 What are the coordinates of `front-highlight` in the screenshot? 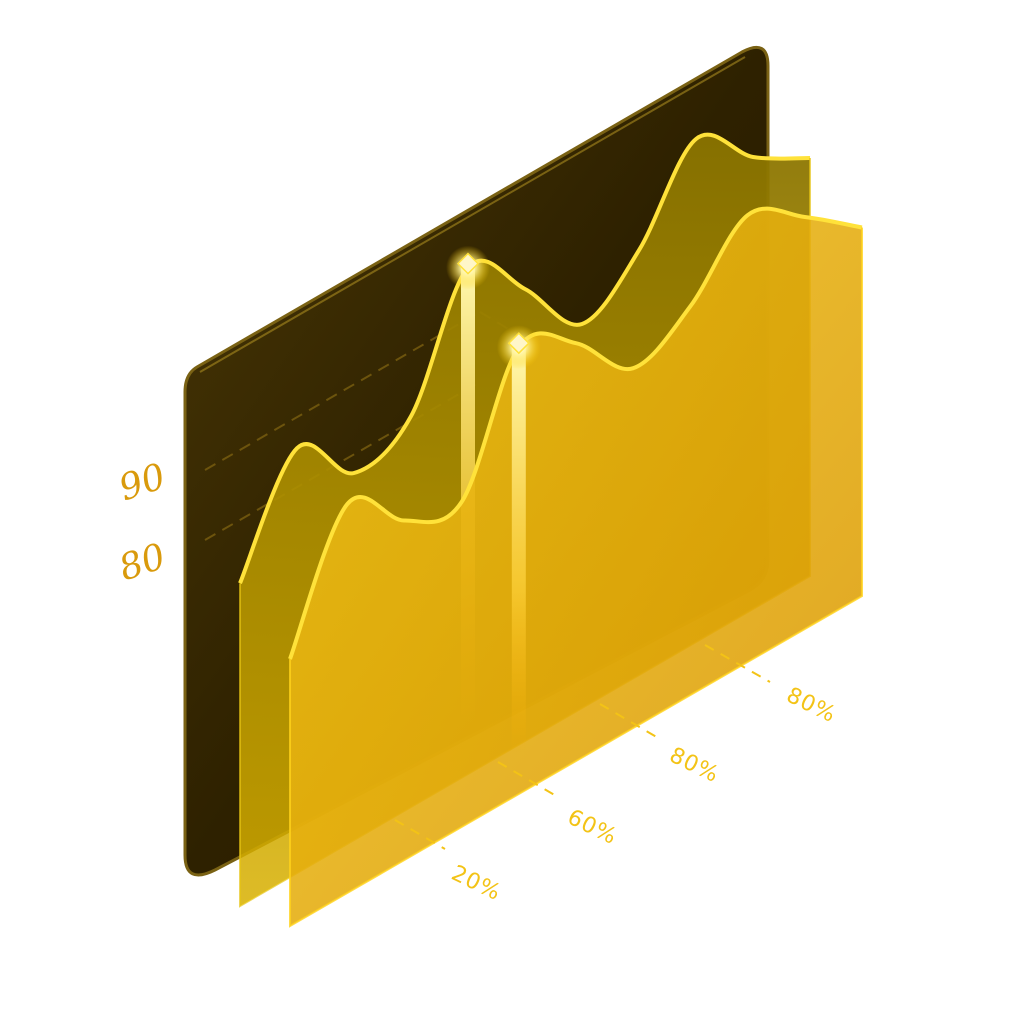 It's located at (518, 539).